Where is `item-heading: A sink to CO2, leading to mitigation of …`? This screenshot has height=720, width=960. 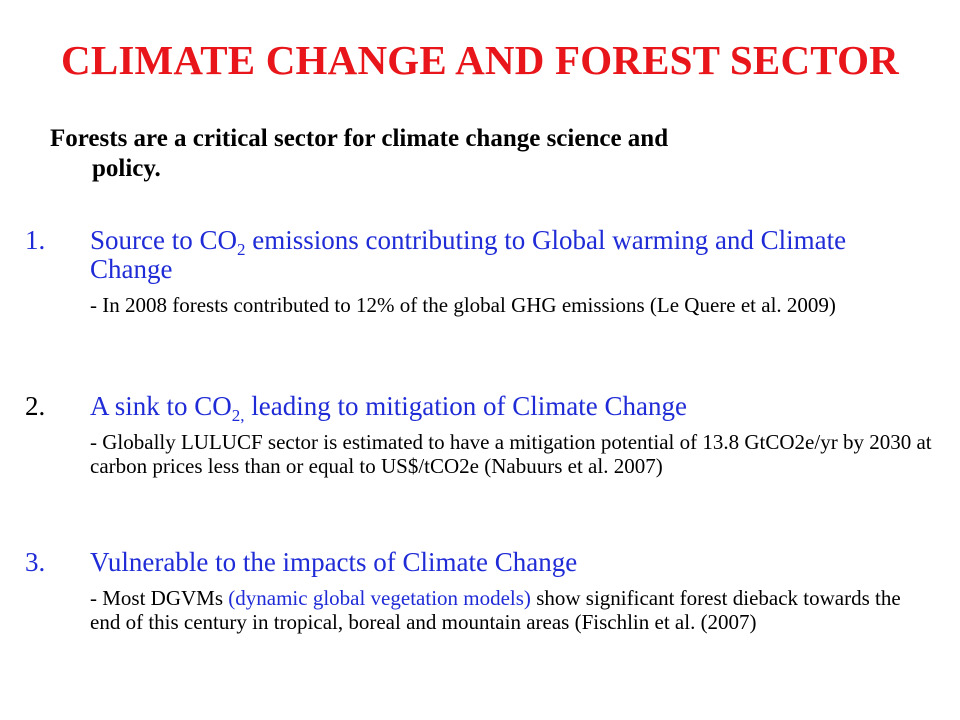 item-heading: A sink to CO2, leading to mitigation of … is located at coordinates (512, 408).